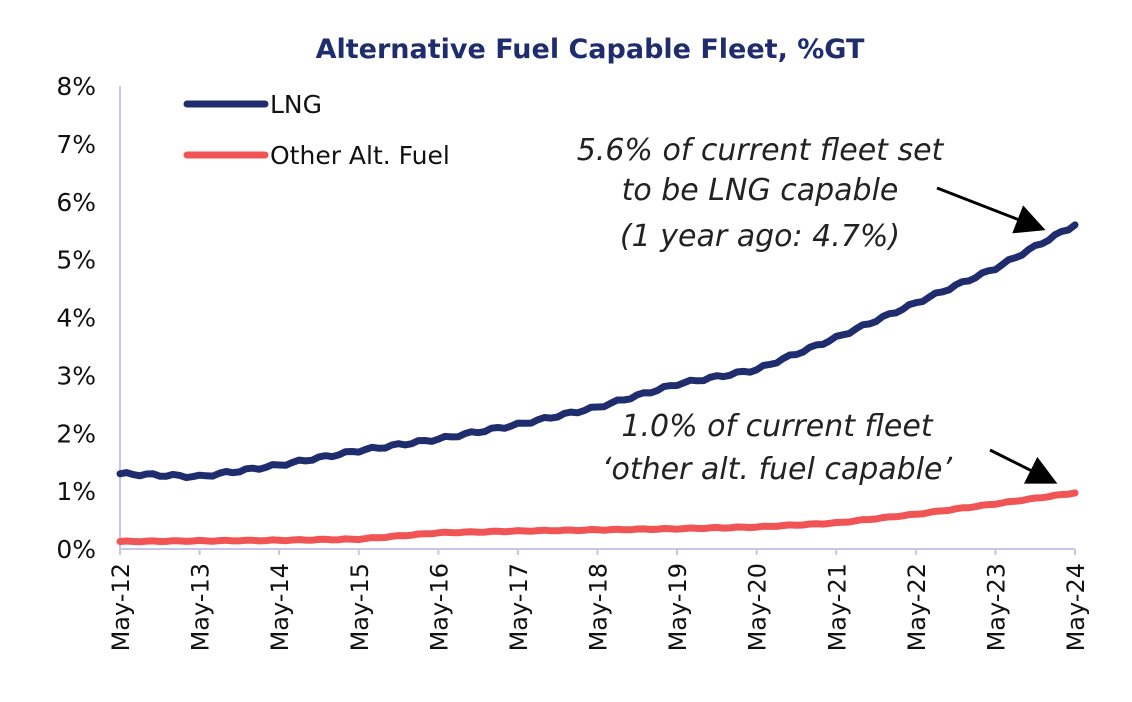  Describe the element at coordinates (837, 607) in the screenshot. I see `x-tick-label: May-21` at that location.